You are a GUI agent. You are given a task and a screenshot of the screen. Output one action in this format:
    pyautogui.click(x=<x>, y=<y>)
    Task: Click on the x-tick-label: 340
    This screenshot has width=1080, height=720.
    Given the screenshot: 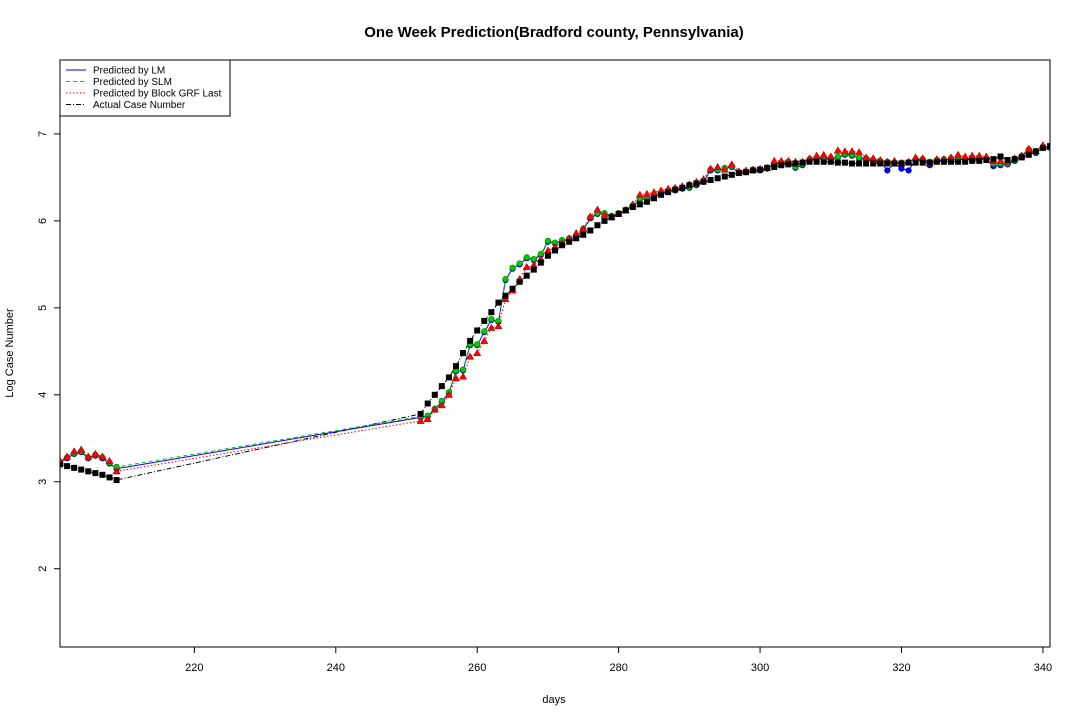 What is the action you would take?
    pyautogui.click(x=1043, y=668)
    